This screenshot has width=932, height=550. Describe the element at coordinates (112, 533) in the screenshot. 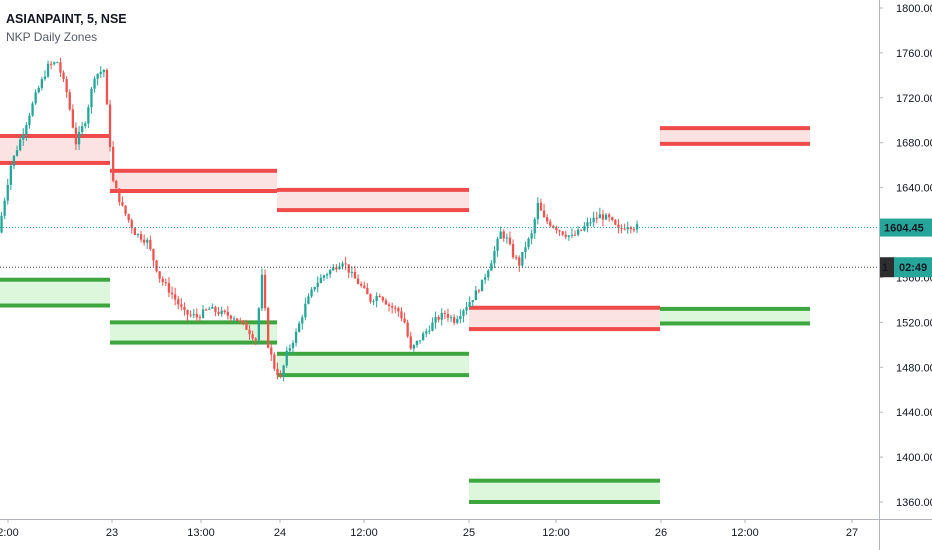

I see `x-tick-label: 23` at that location.